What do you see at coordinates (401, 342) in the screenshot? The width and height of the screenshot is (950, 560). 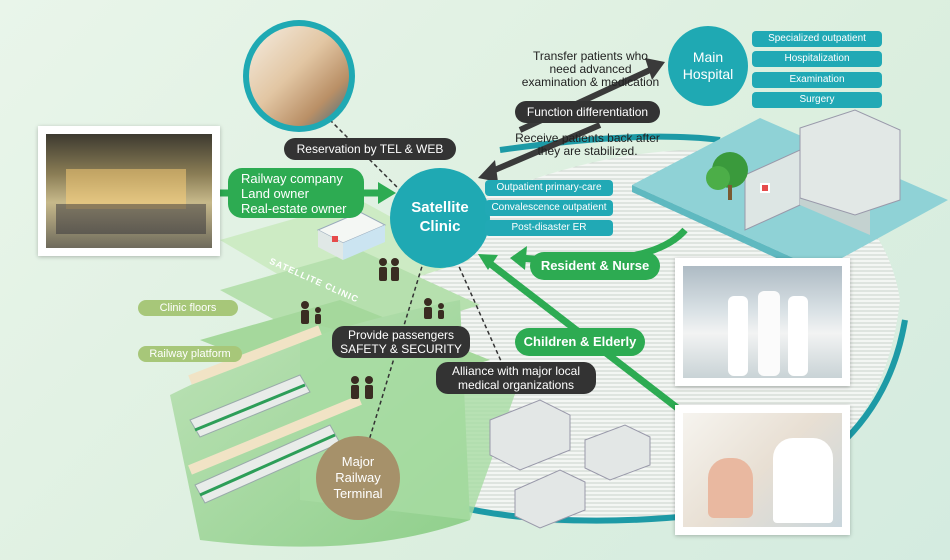 I see `safety-pill: Provide passengers SAFETY & SECURITY` at bounding box center [401, 342].